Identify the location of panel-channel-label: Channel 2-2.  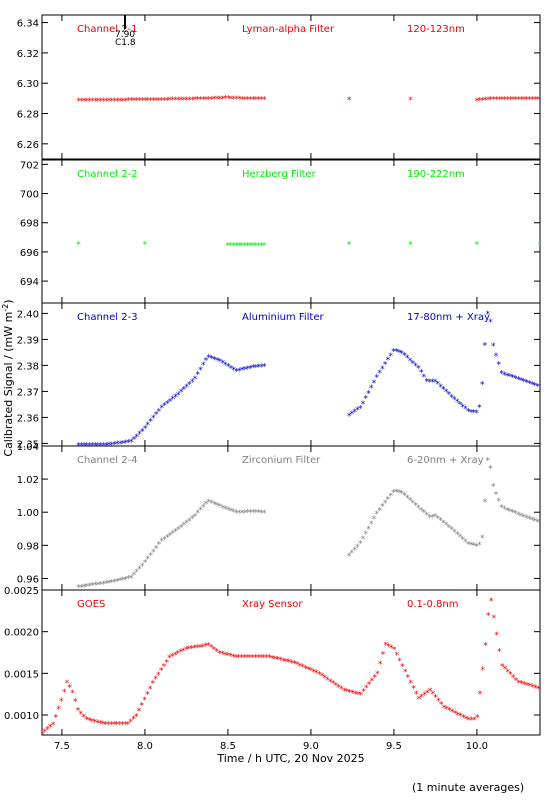
(107, 174).